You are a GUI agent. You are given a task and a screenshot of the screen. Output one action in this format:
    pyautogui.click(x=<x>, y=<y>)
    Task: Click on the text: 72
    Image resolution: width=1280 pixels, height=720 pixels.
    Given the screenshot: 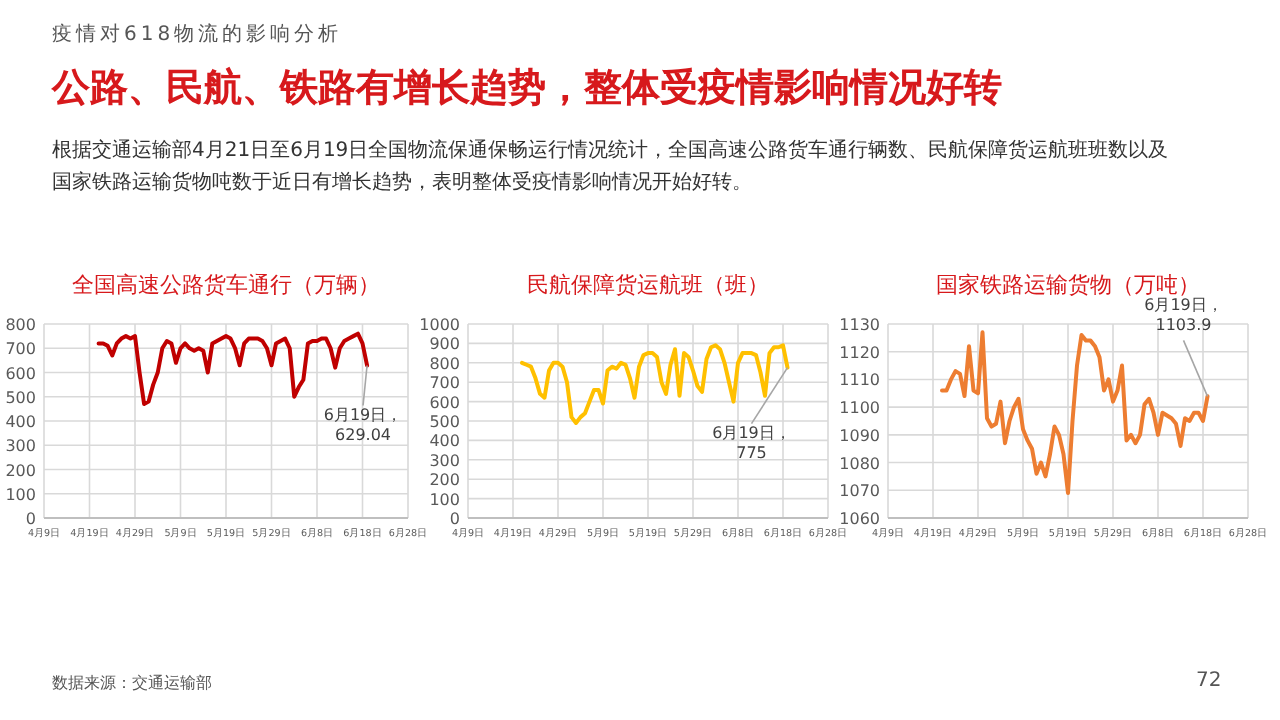 What is the action you would take?
    pyautogui.click(x=1209, y=681)
    